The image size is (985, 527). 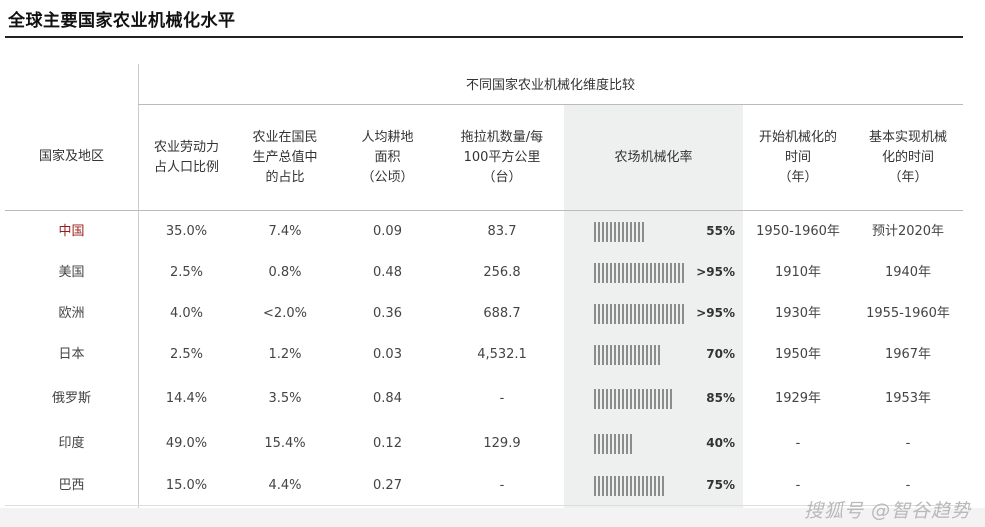 What do you see at coordinates (186, 157) in the screenshot?
I see `header-labor: 农业劳动力 占人口比例` at bounding box center [186, 157].